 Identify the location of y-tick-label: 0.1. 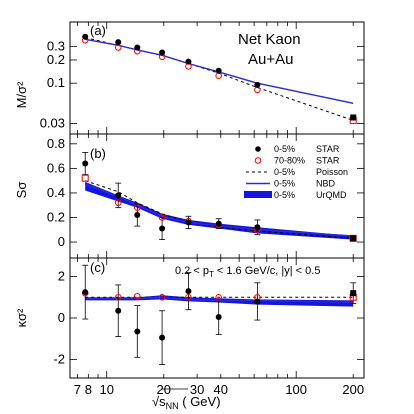
(56, 82).